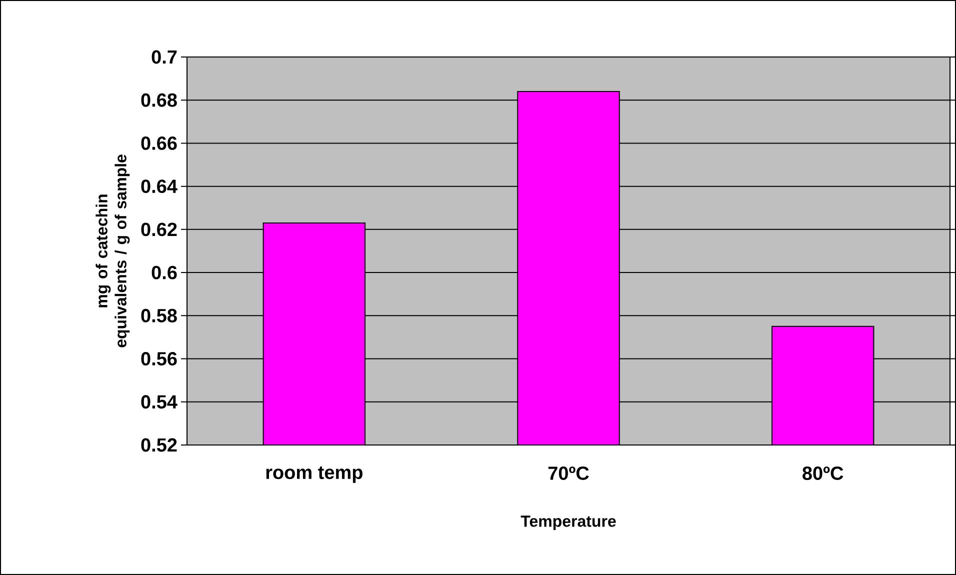 The width and height of the screenshot is (956, 575). I want to click on y-tick-label: 0.6, so click(164, 273).